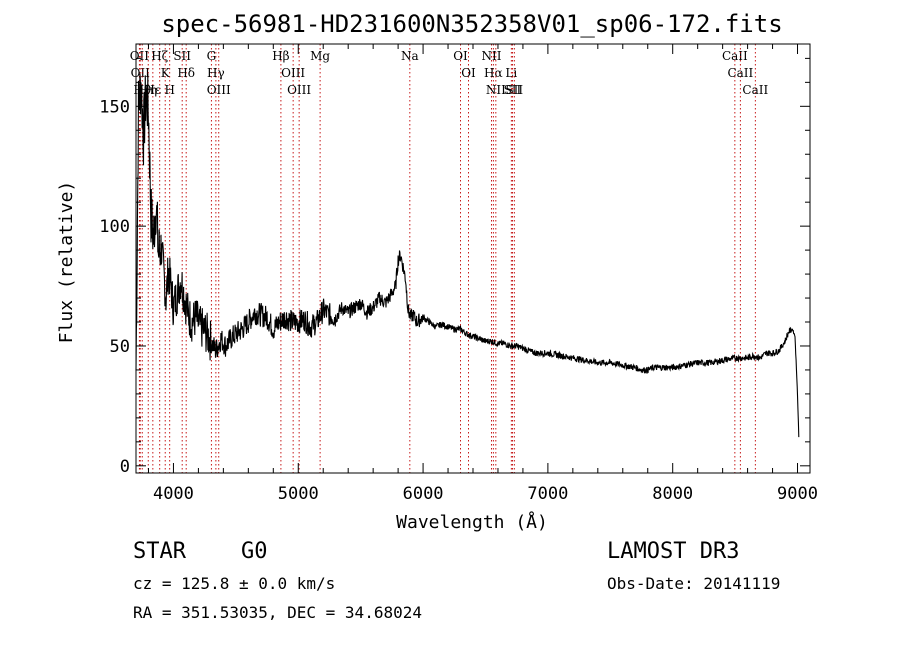 This screenshot has height=649, width=900. I want to click on y-axis-label: Flux (relative), so click(66, 262).